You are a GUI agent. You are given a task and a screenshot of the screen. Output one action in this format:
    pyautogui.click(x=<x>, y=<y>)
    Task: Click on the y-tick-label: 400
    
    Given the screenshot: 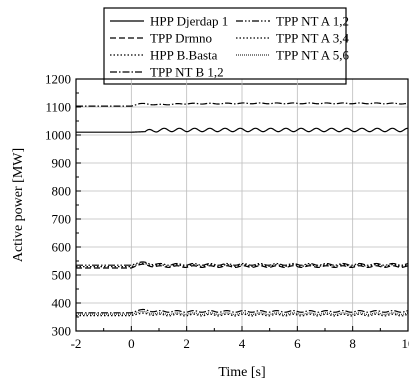 What is the action you would take?
    pyautogui.click(x=62, y=303)
    